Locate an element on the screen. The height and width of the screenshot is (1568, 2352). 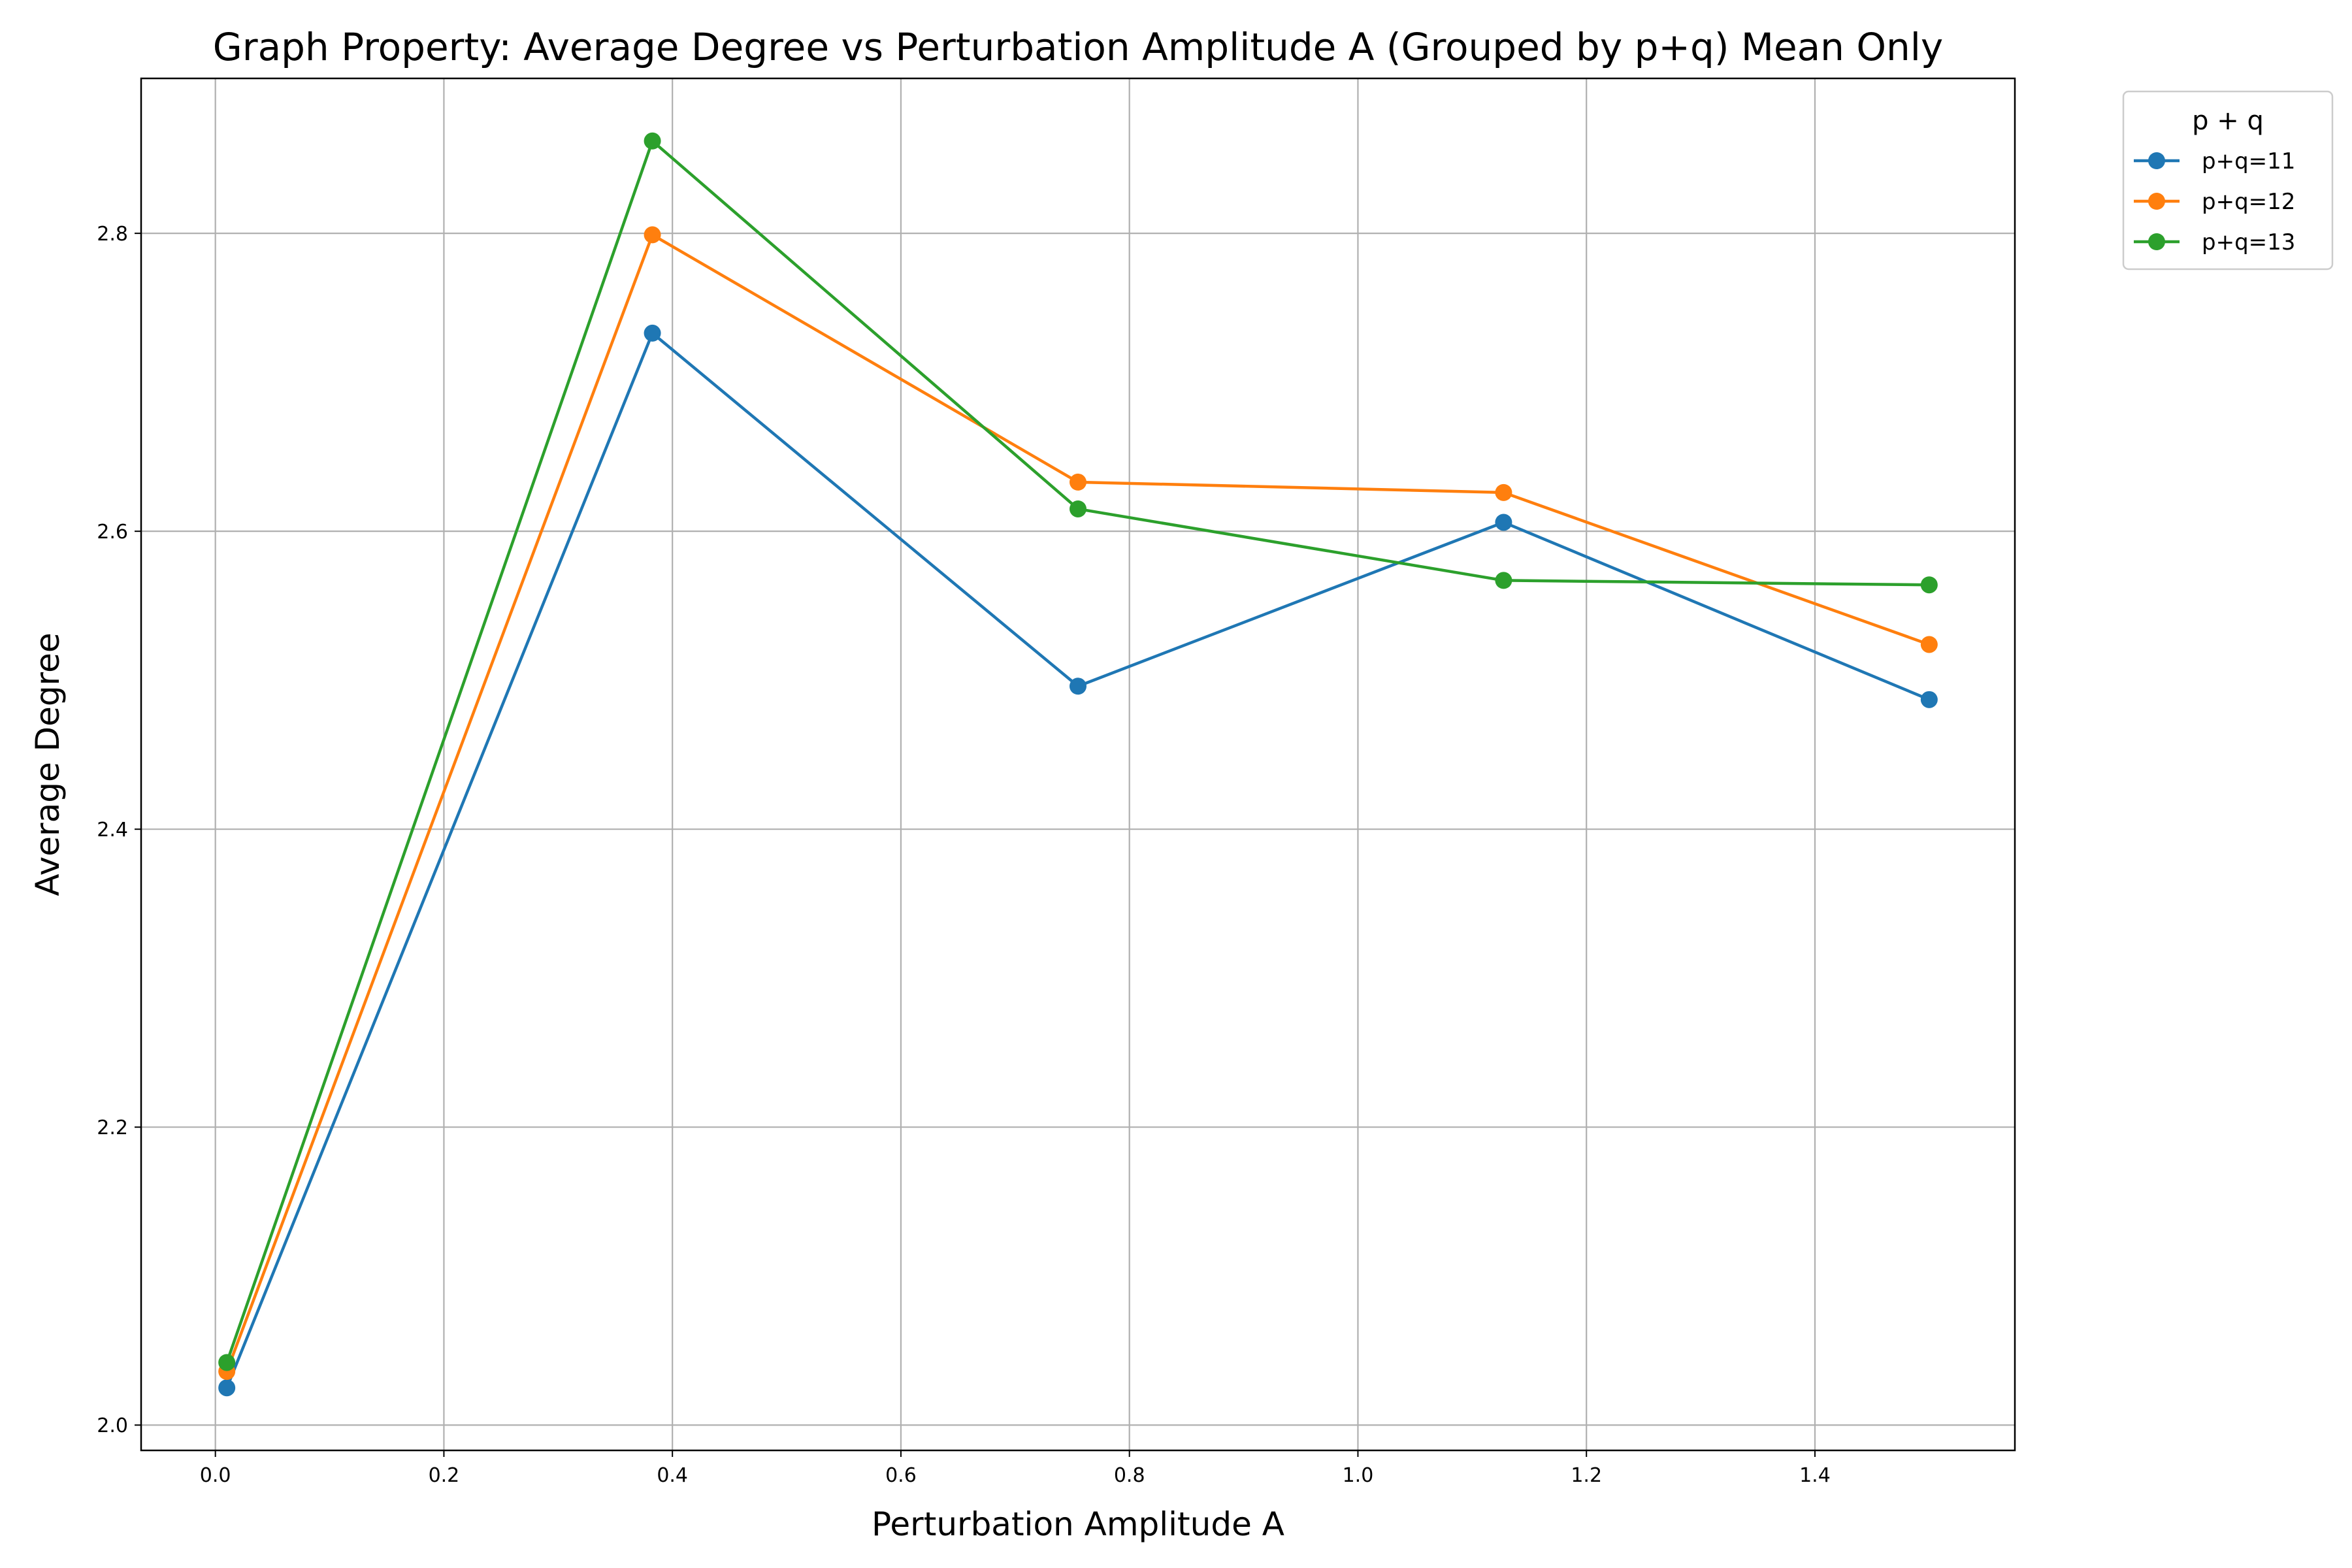
x-tick-label: 1.4 is located at coordinates (1815, 1475).